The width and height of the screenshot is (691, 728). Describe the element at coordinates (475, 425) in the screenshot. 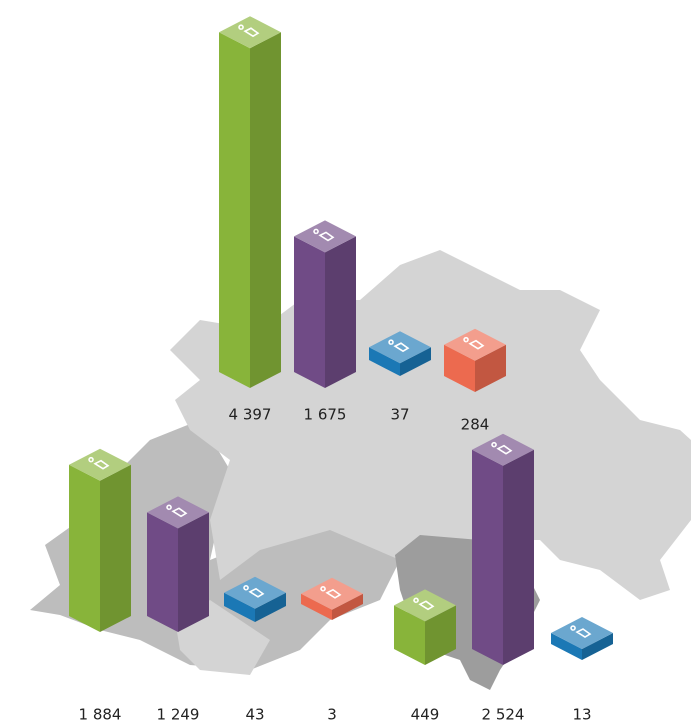

I see `value-label: 284` at that location.